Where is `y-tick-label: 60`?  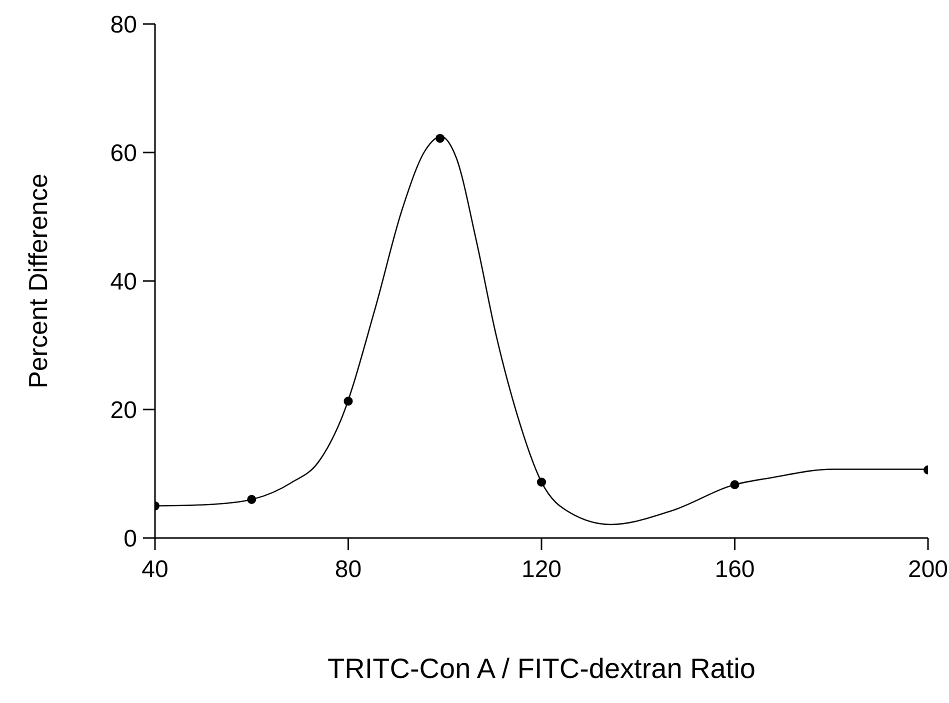 y-tick-label: 60 is located at coordinates (123, 154).